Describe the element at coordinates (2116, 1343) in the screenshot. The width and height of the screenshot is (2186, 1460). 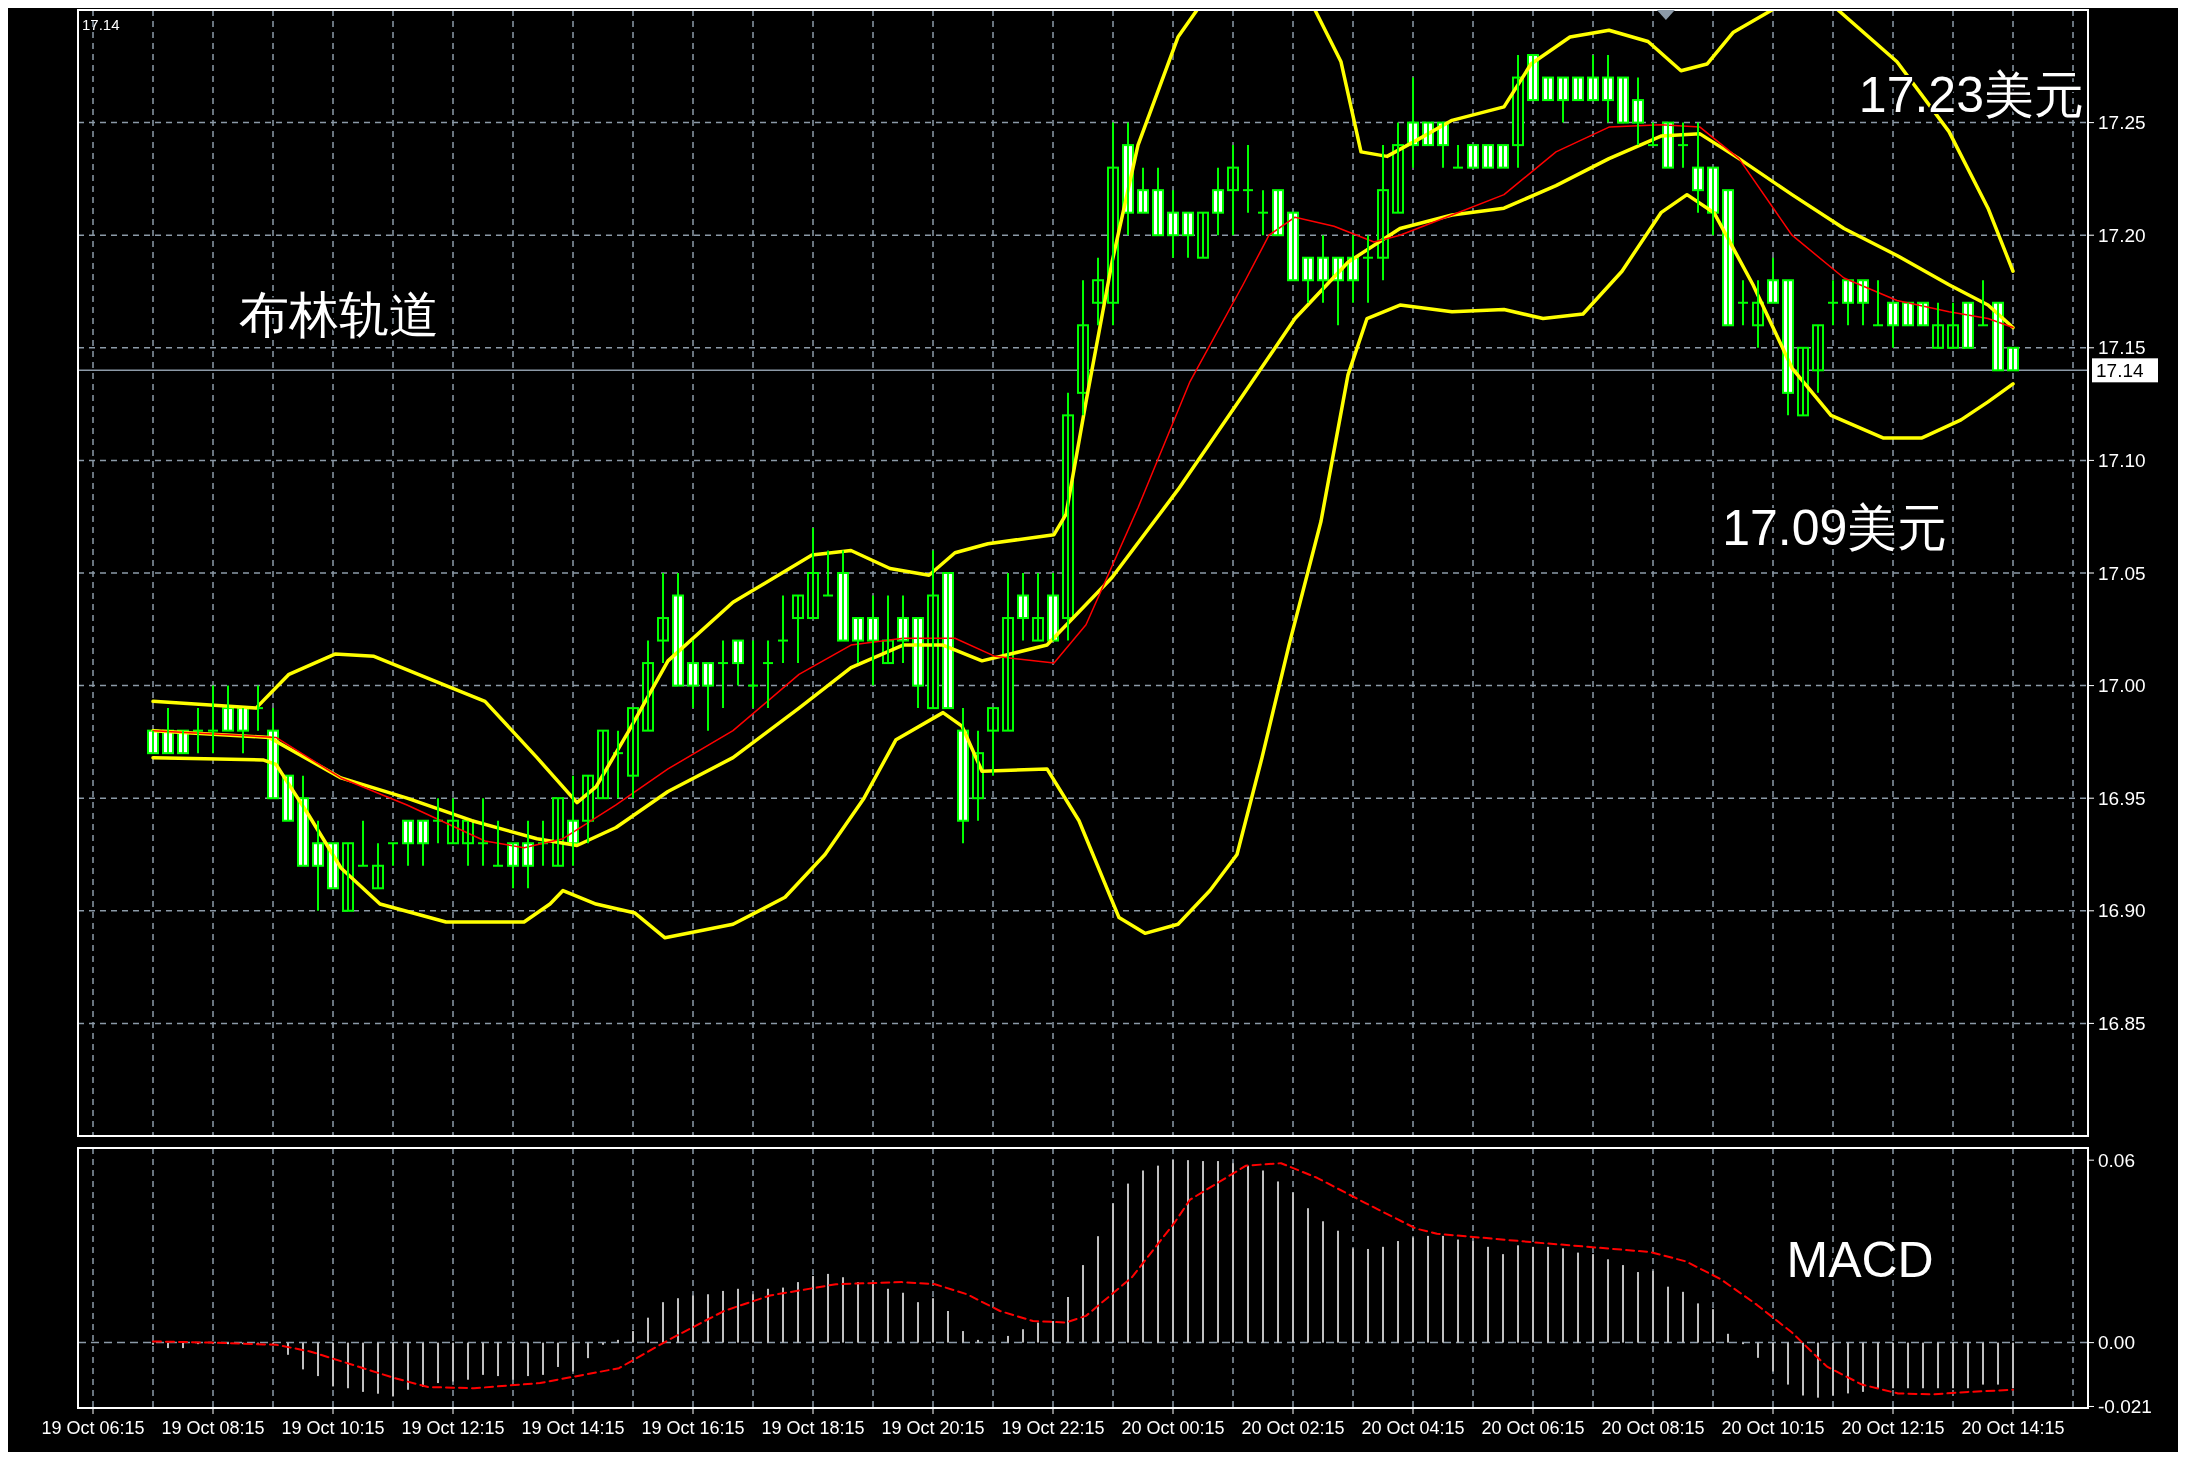
I see `y-tick-label: 0.00` at that location.